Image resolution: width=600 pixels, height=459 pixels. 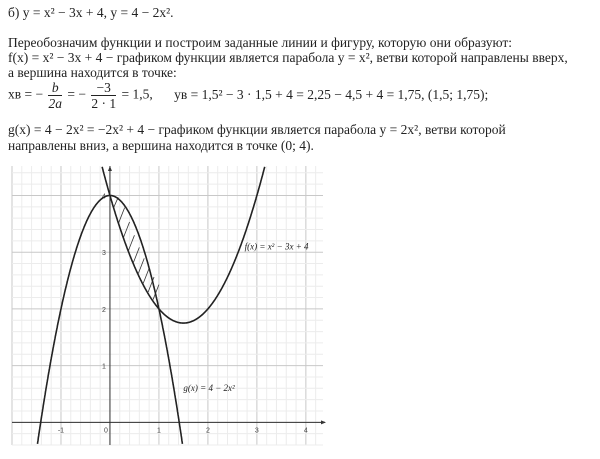 I want to click on x-tick-label: 4, so click(x=306, y=430).